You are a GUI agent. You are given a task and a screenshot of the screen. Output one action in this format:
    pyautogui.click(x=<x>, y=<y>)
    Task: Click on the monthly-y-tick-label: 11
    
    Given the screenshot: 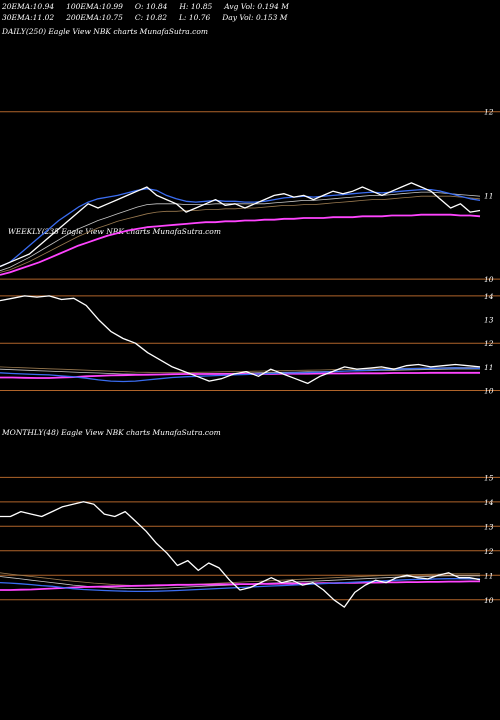 What is the action you would take?
    pyautogui.click(x=489, y=575)
    